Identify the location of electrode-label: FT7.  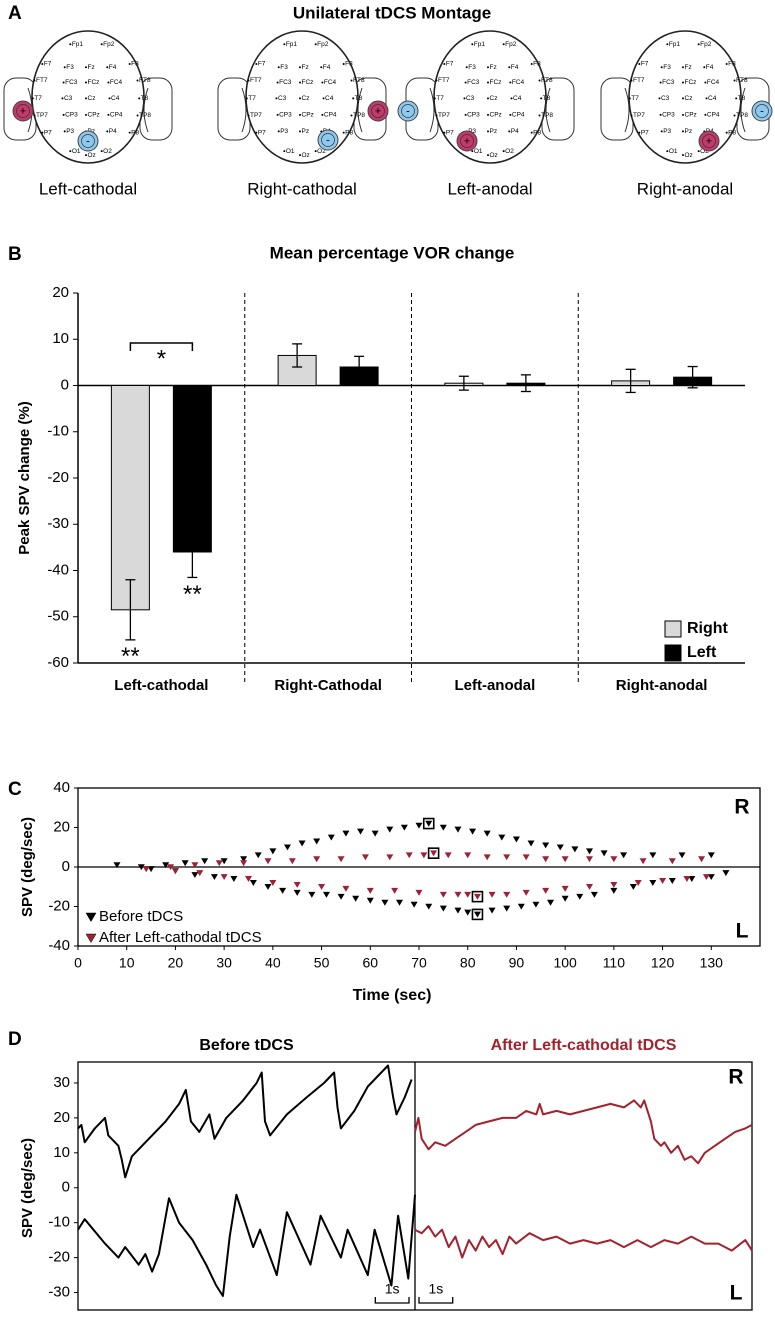
(256, 80).